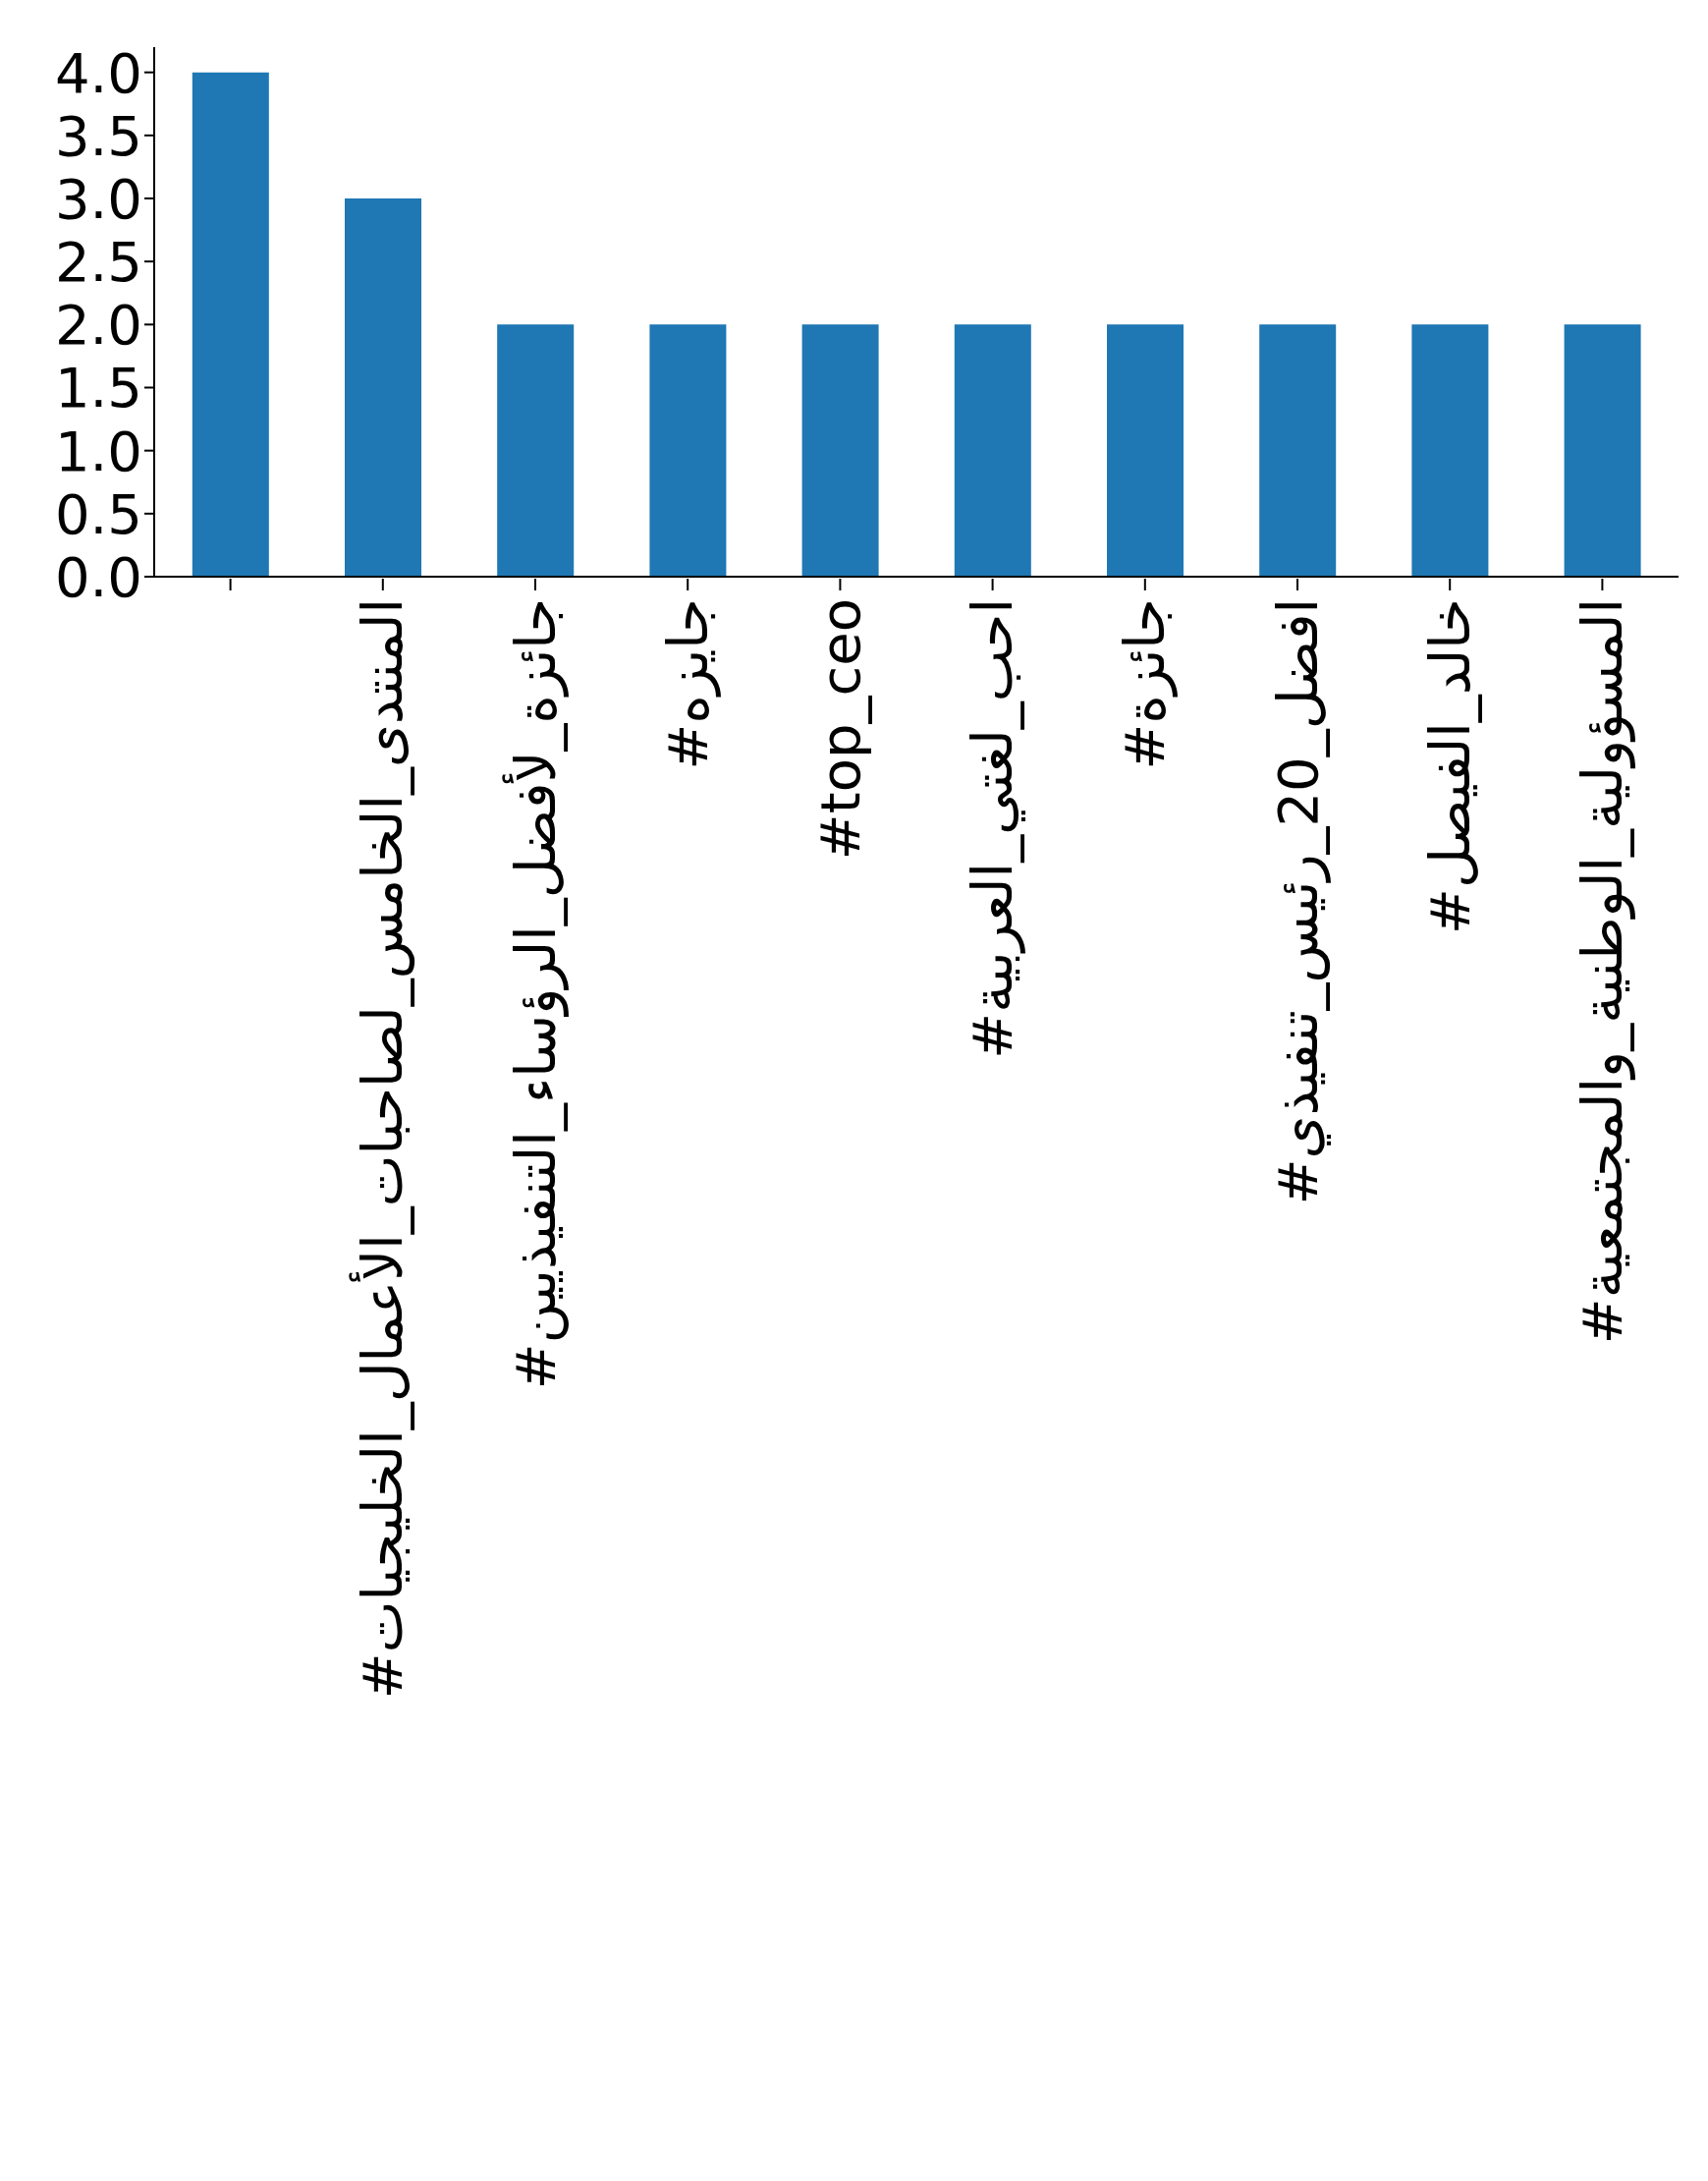 Image resolution: width=1708 pixels, height=2181 pixels. What do you see at coordinates (1449, 766) in the screenshot?
I see `x-tick-label: #خالد_الفيصل` at bounding box center [1449, 766].